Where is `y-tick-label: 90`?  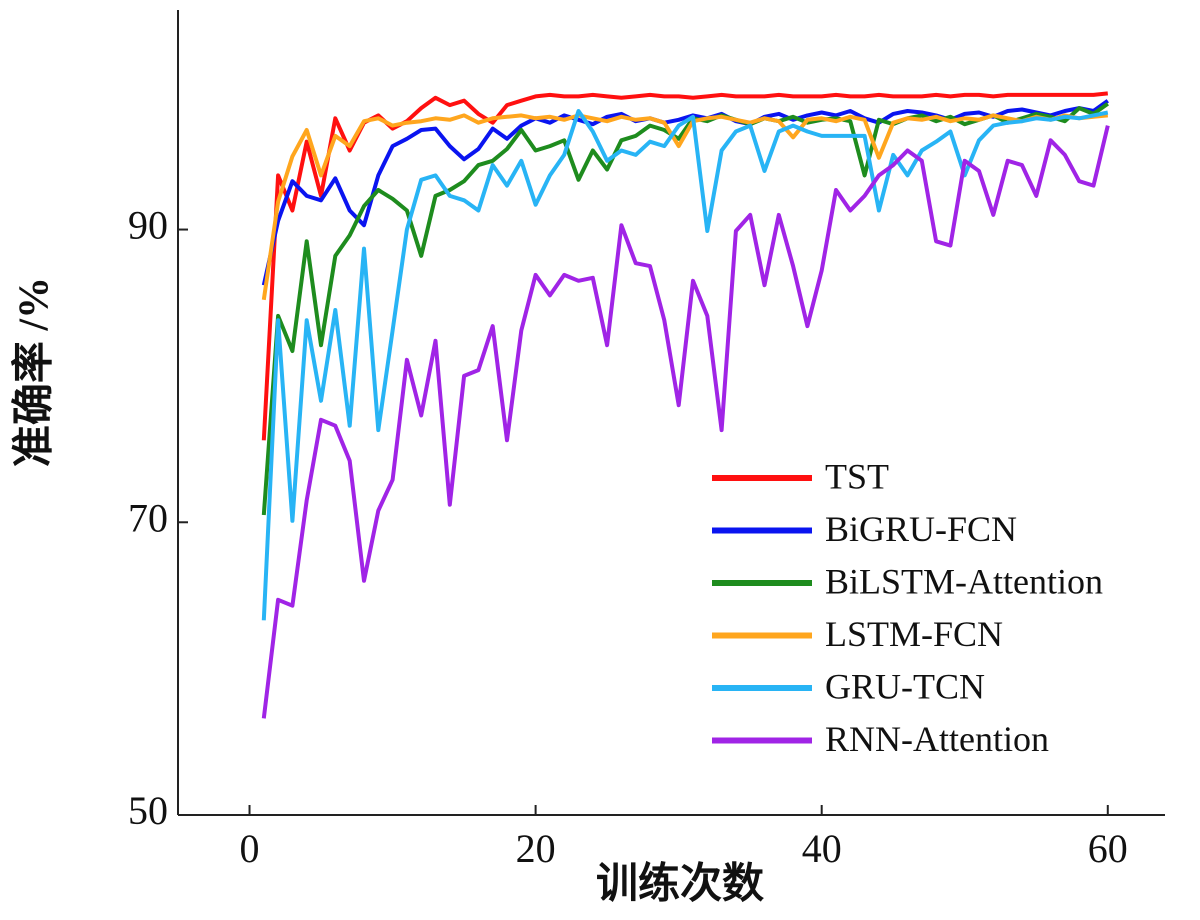
y-tick-label: 90 is located at coordinates (148, 225).